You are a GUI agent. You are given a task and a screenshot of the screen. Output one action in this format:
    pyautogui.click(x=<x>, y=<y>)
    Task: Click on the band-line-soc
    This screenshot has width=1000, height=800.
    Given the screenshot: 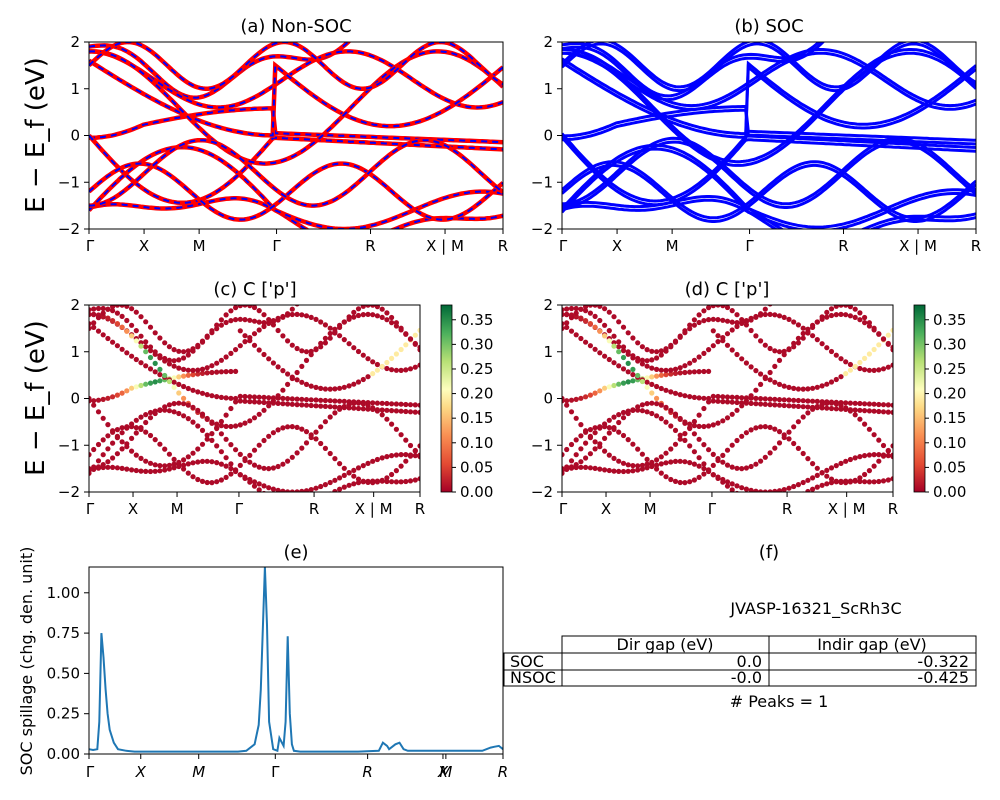 What is the action you would take?
    pyautogui.click(x=769, y=123)
    